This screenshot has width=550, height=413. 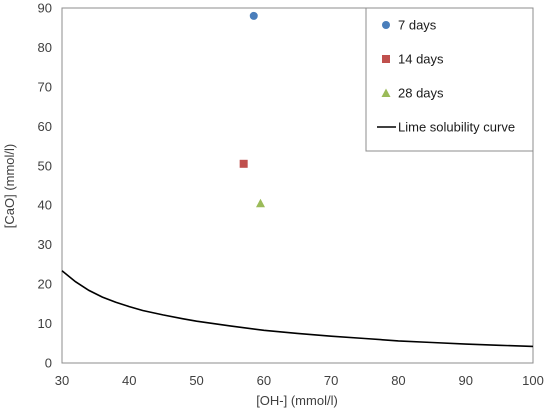 I want to click on x-tick-label: 60, so click(x=264, y=380).